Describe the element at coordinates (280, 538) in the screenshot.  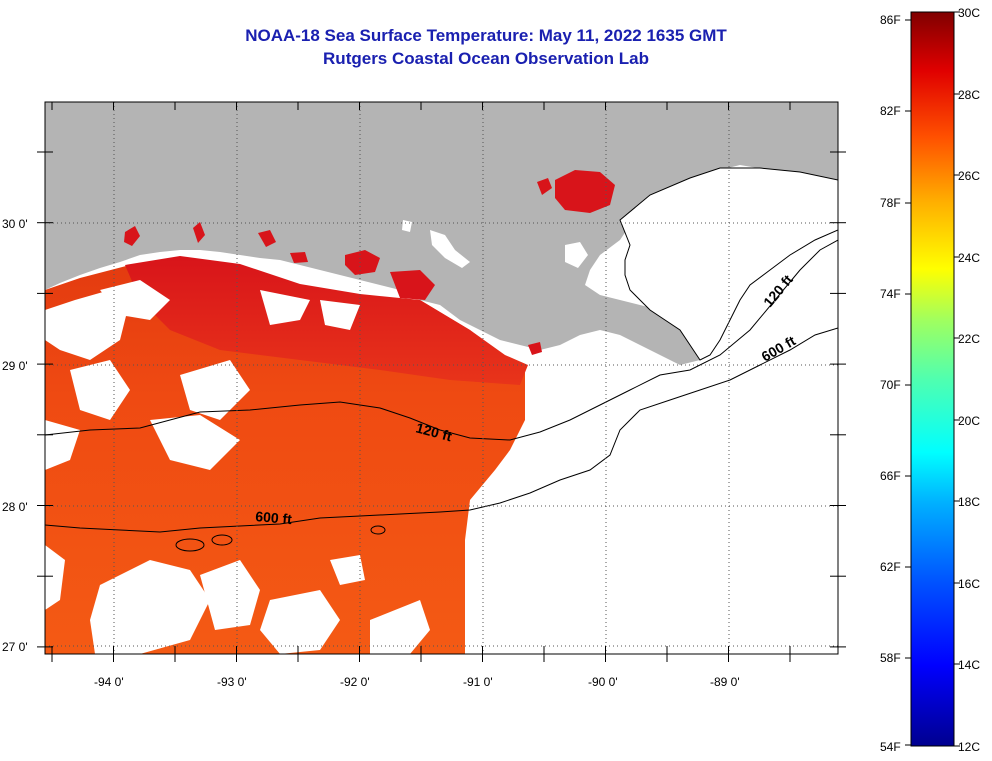
I see `seamount-contours` at that location.